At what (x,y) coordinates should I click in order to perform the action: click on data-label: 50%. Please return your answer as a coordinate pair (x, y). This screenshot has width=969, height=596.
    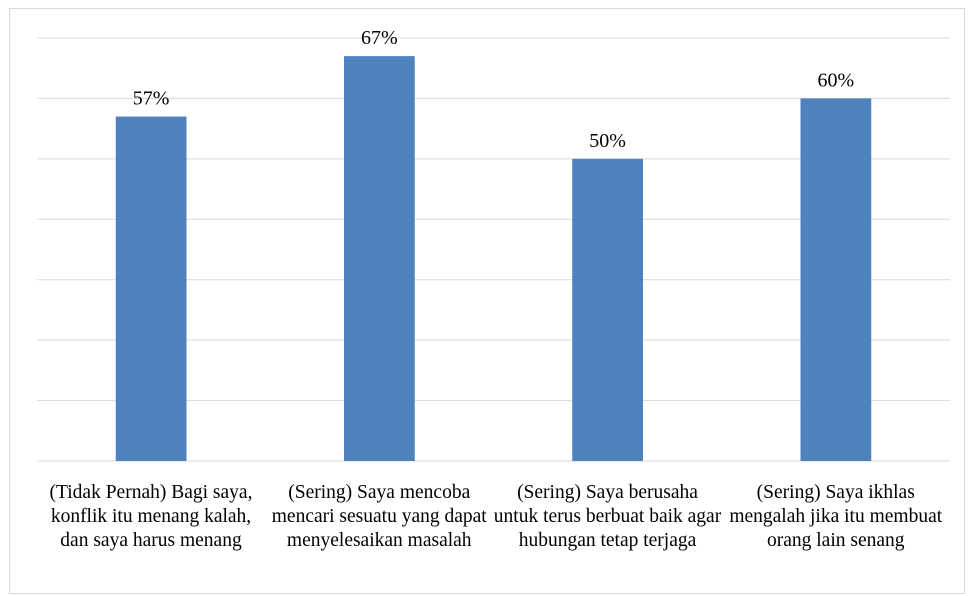
    Looking at the image, I should click on (607, 141).